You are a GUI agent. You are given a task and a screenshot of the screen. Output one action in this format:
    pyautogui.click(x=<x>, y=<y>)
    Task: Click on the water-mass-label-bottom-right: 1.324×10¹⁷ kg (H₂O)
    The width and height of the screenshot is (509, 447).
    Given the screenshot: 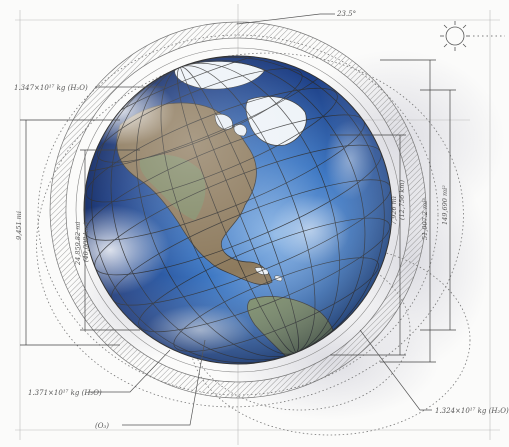 What is the action you would take?
    pyautogui.click(x=472, y=411)
    